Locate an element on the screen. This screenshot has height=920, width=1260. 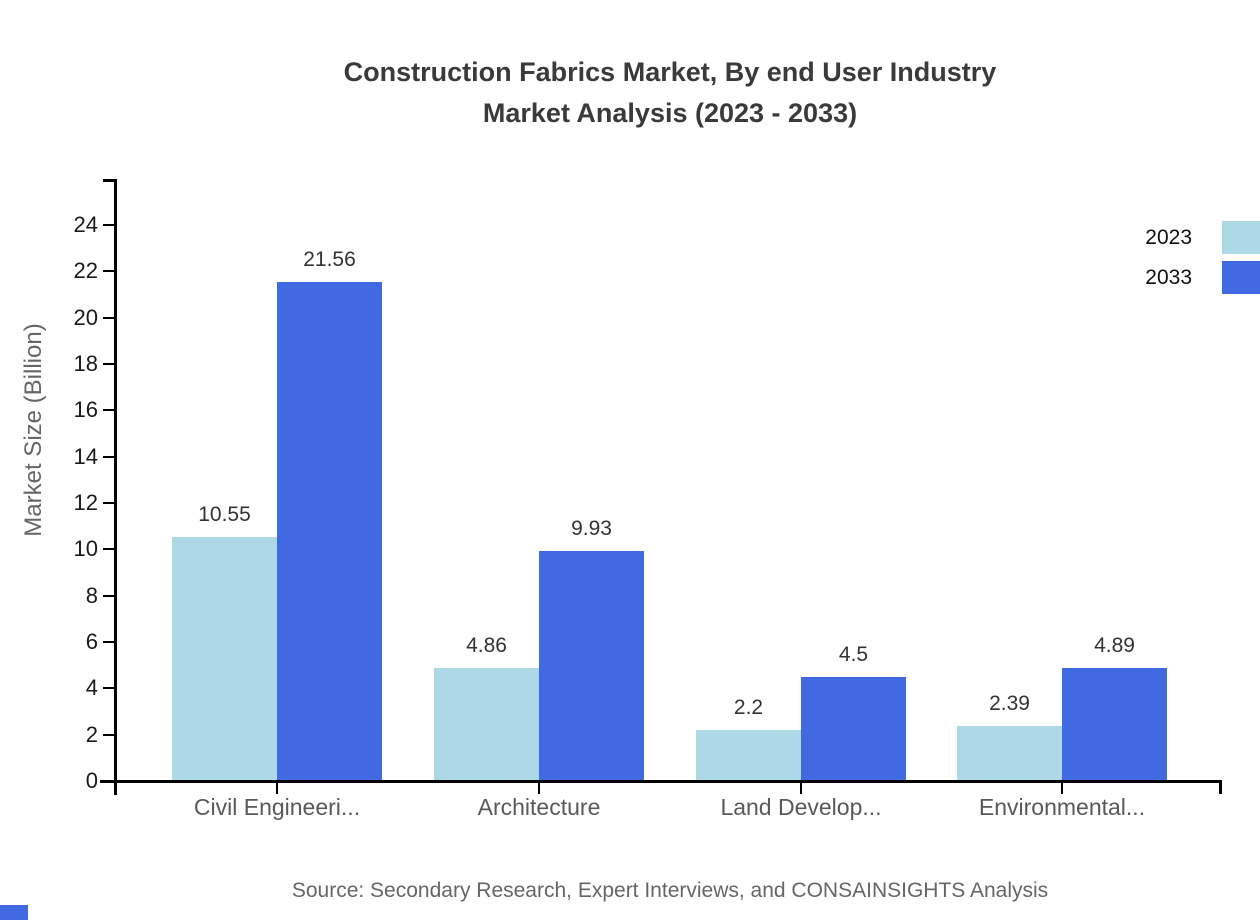
value-label: 4.89 is located at coordinates (1114, 645).